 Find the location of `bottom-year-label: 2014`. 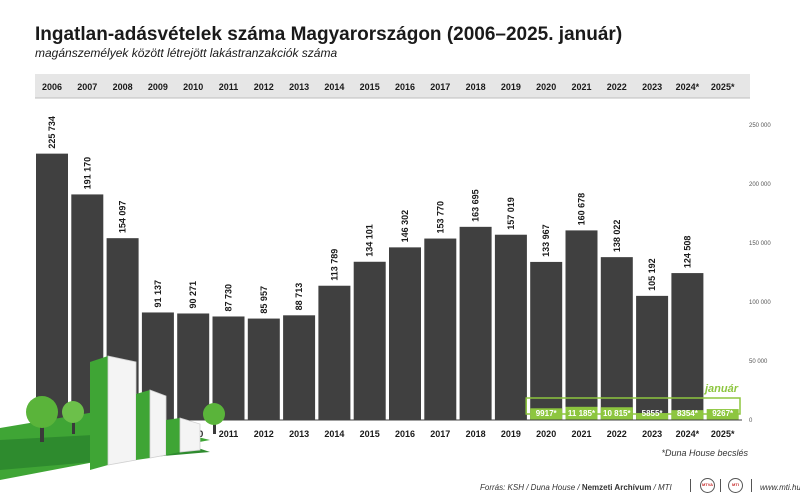

bottom-year-label: 2014 is located at coordinates (334, 434).